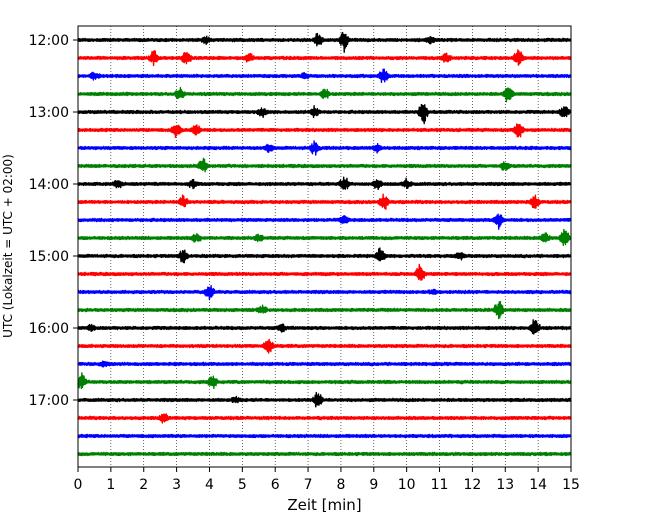 The width and height of the screenshot is (650, 520). Describe the element at coordinates (538, 485) in the screenshot. I see `x-tick-label: 14` at that location.